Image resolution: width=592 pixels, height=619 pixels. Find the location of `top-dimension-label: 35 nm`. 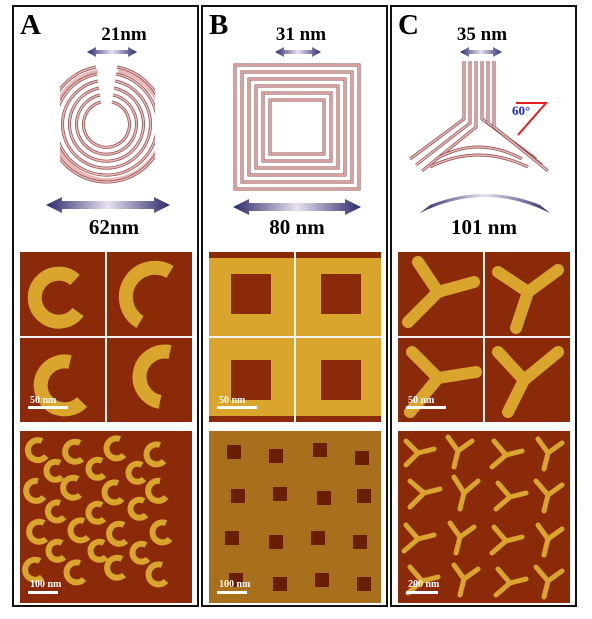

top-dimension-label: 35 nm is located at coordinates (482, 34).